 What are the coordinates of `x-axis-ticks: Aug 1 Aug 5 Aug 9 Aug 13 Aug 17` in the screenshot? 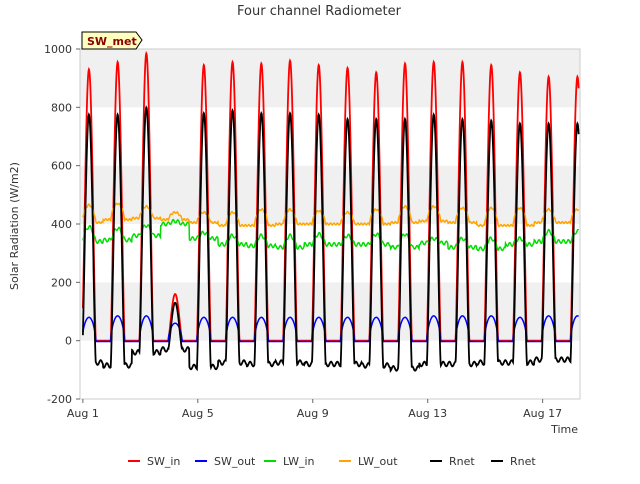 It's located at (314, 409).